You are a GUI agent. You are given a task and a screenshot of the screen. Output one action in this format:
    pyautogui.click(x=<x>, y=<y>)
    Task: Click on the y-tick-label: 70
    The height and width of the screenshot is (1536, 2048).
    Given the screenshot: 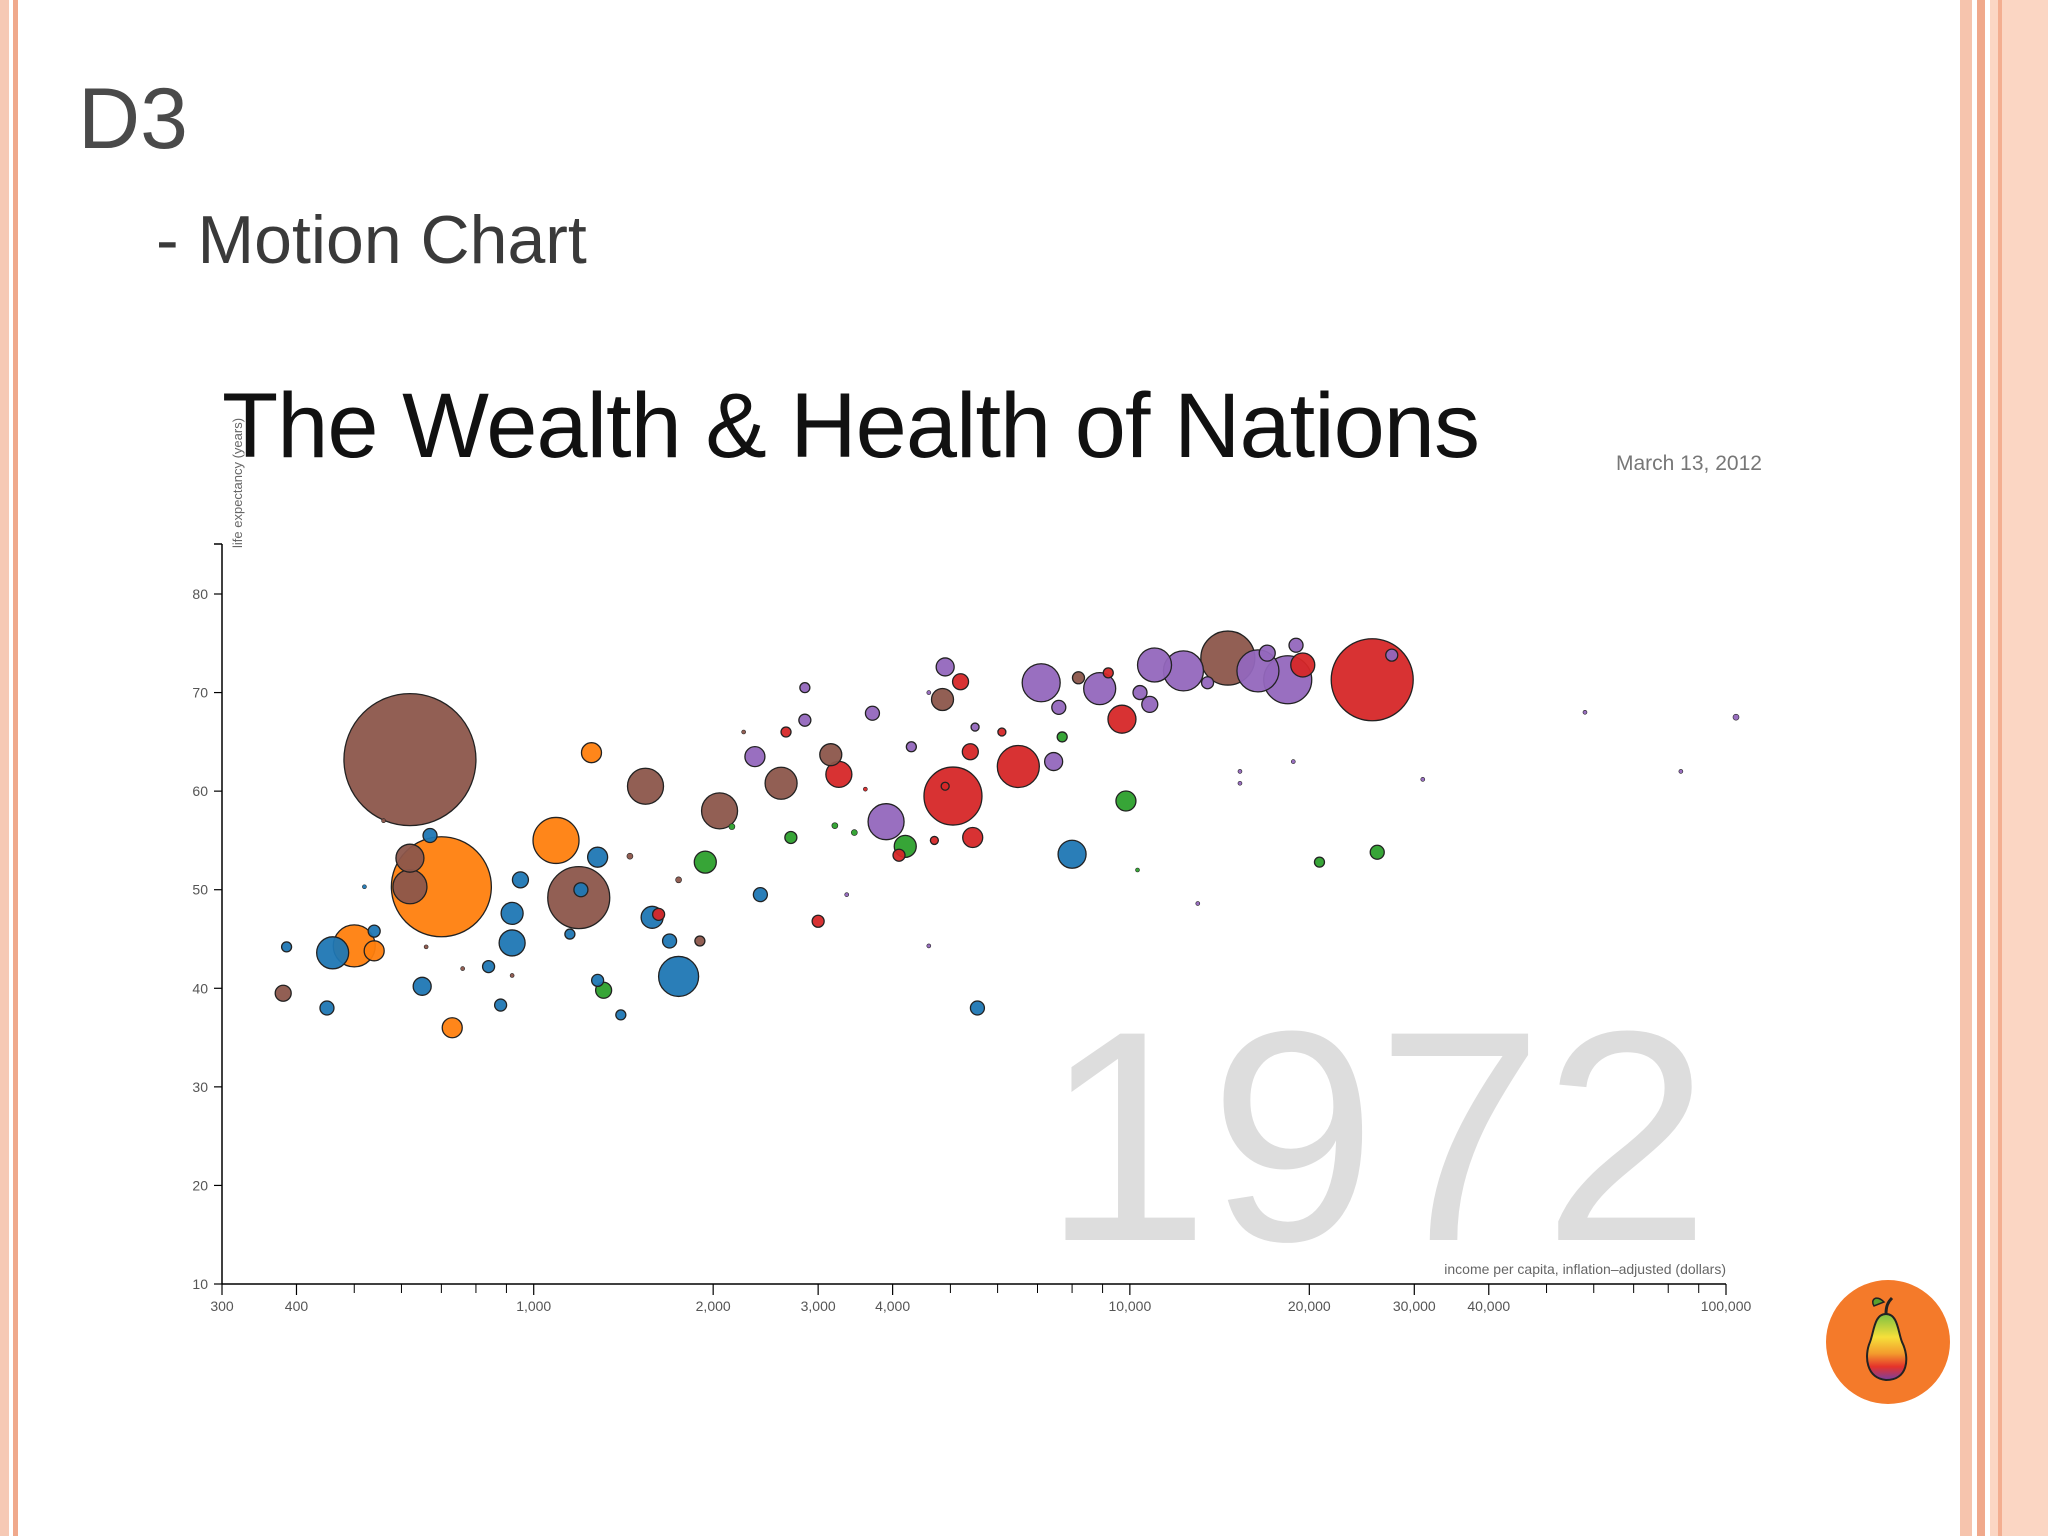 What is the action you would take?
    pyautogui.click(x=200, y=693)
    